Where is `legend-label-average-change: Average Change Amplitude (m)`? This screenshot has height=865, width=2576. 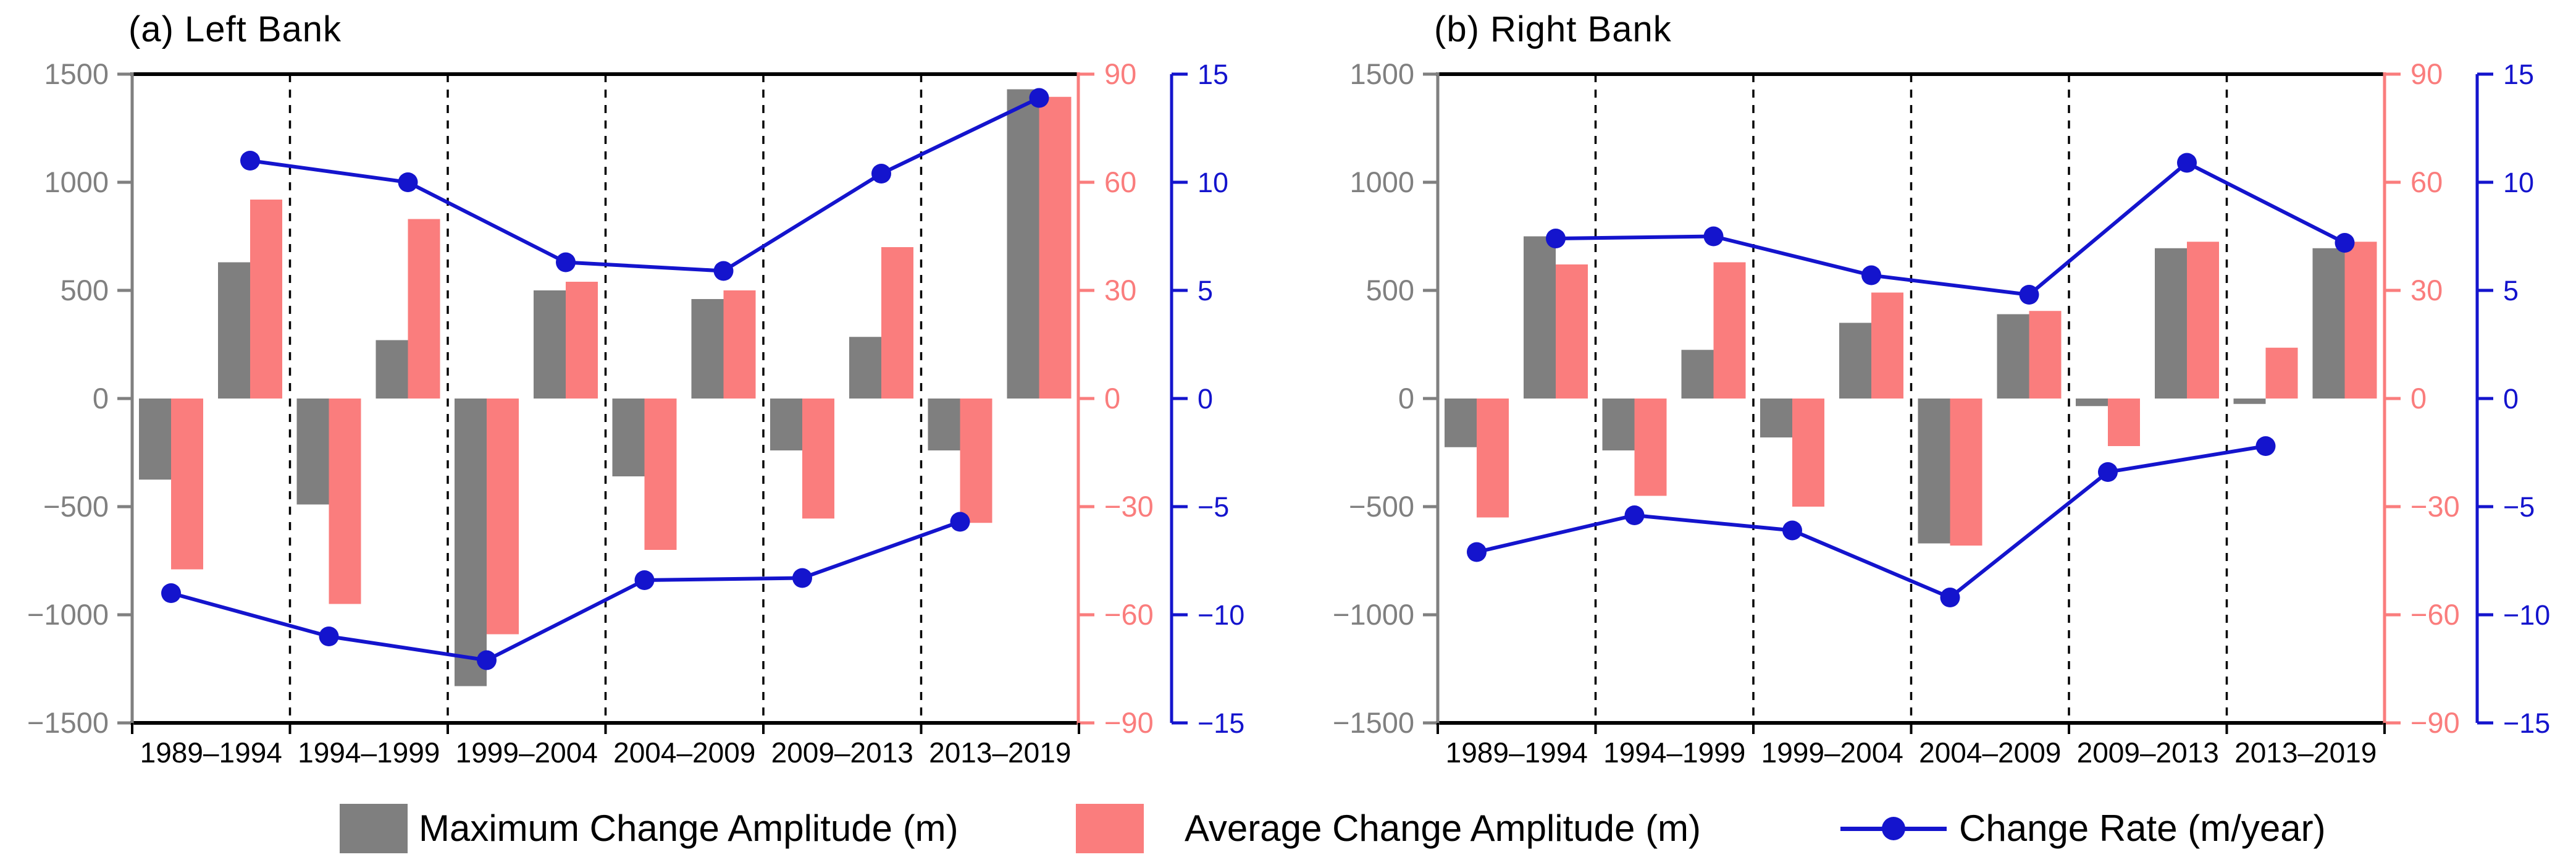
legend-label-average-change: Average Change Amplitude (m) is located at coordinates (1443, 828).